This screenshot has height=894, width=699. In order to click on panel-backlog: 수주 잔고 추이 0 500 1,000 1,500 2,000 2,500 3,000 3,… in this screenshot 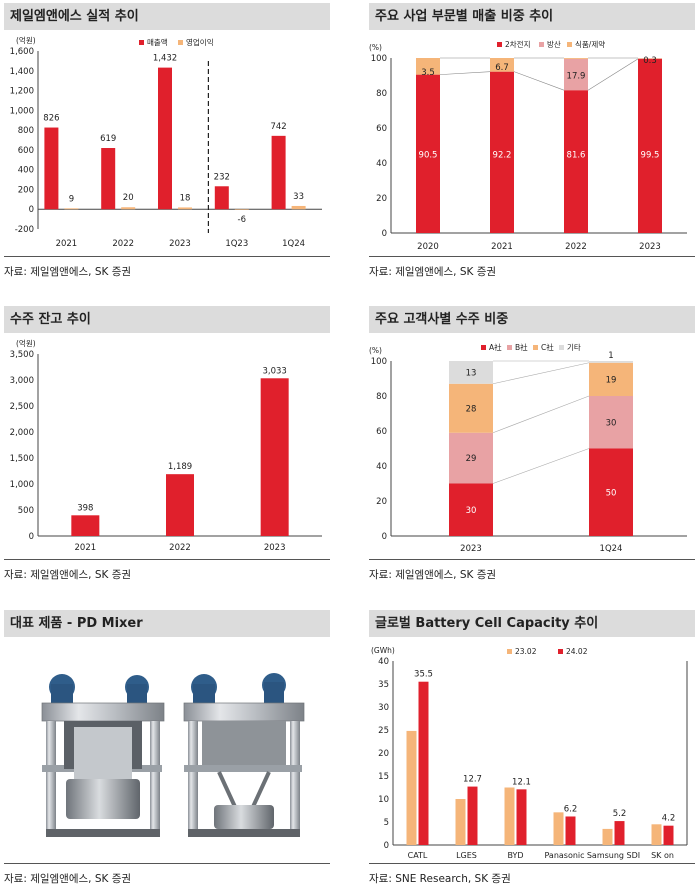, I will do `click(167, 443)`.